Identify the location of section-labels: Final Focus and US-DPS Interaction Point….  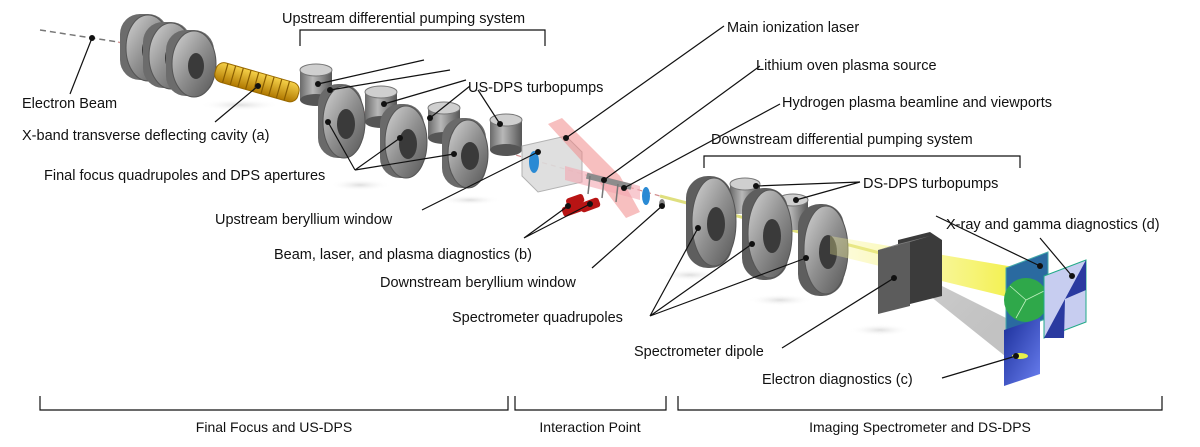
(613, 427).